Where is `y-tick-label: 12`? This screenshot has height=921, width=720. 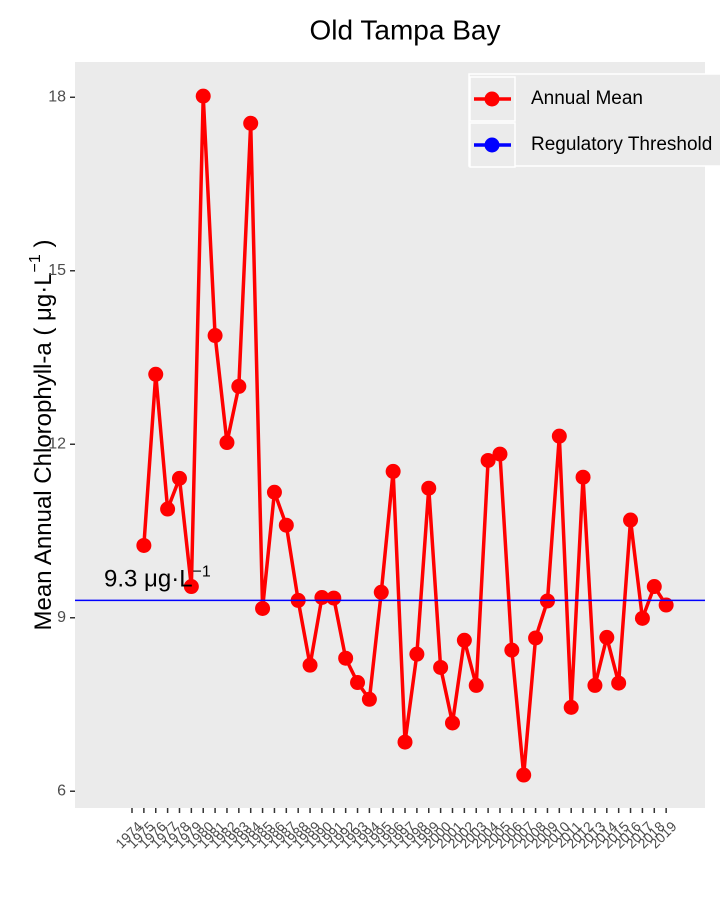 y-tick-label: 12 is located at coordinates (57, 443).